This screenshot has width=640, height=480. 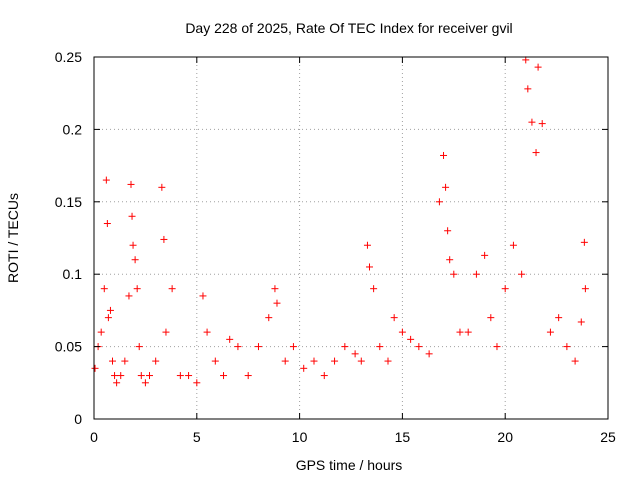 I want to click on y-tick-label: 0.05, so click(x=68, y=347).